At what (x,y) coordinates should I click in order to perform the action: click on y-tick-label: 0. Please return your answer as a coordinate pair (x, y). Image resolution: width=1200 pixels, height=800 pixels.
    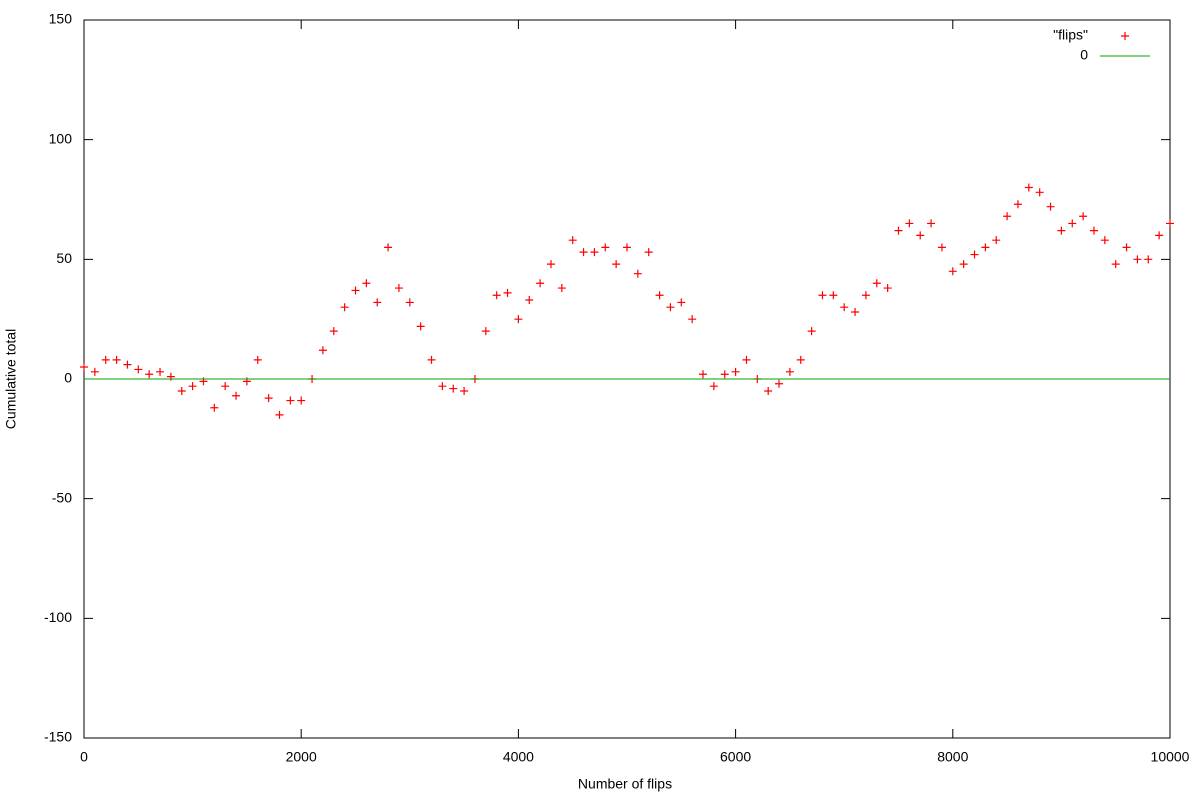
    Looking at the image, I should click on (68, 378).